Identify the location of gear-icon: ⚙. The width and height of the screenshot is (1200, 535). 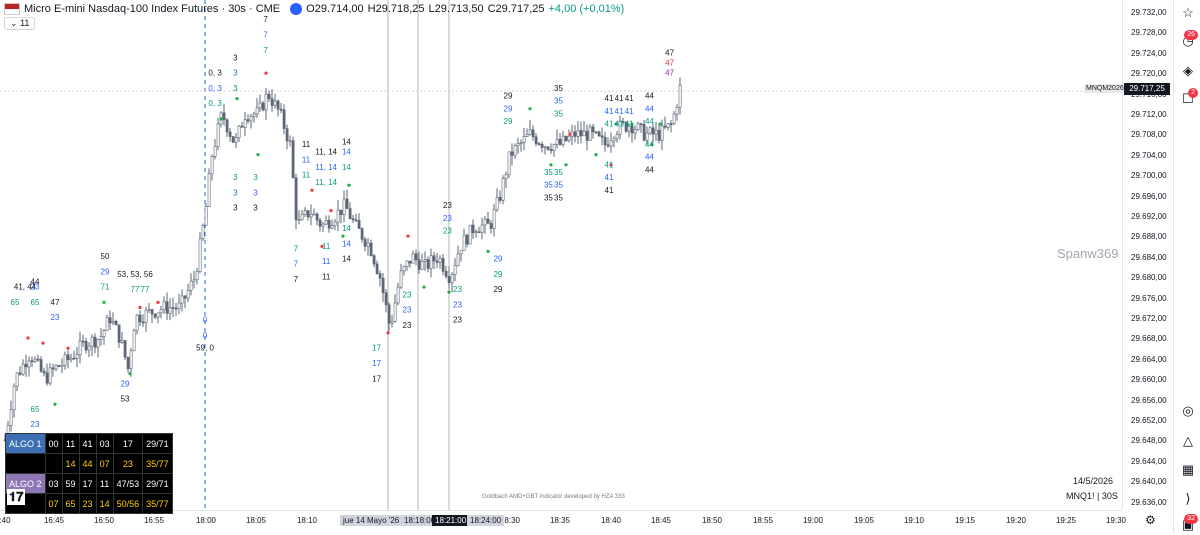
(1150, 520).